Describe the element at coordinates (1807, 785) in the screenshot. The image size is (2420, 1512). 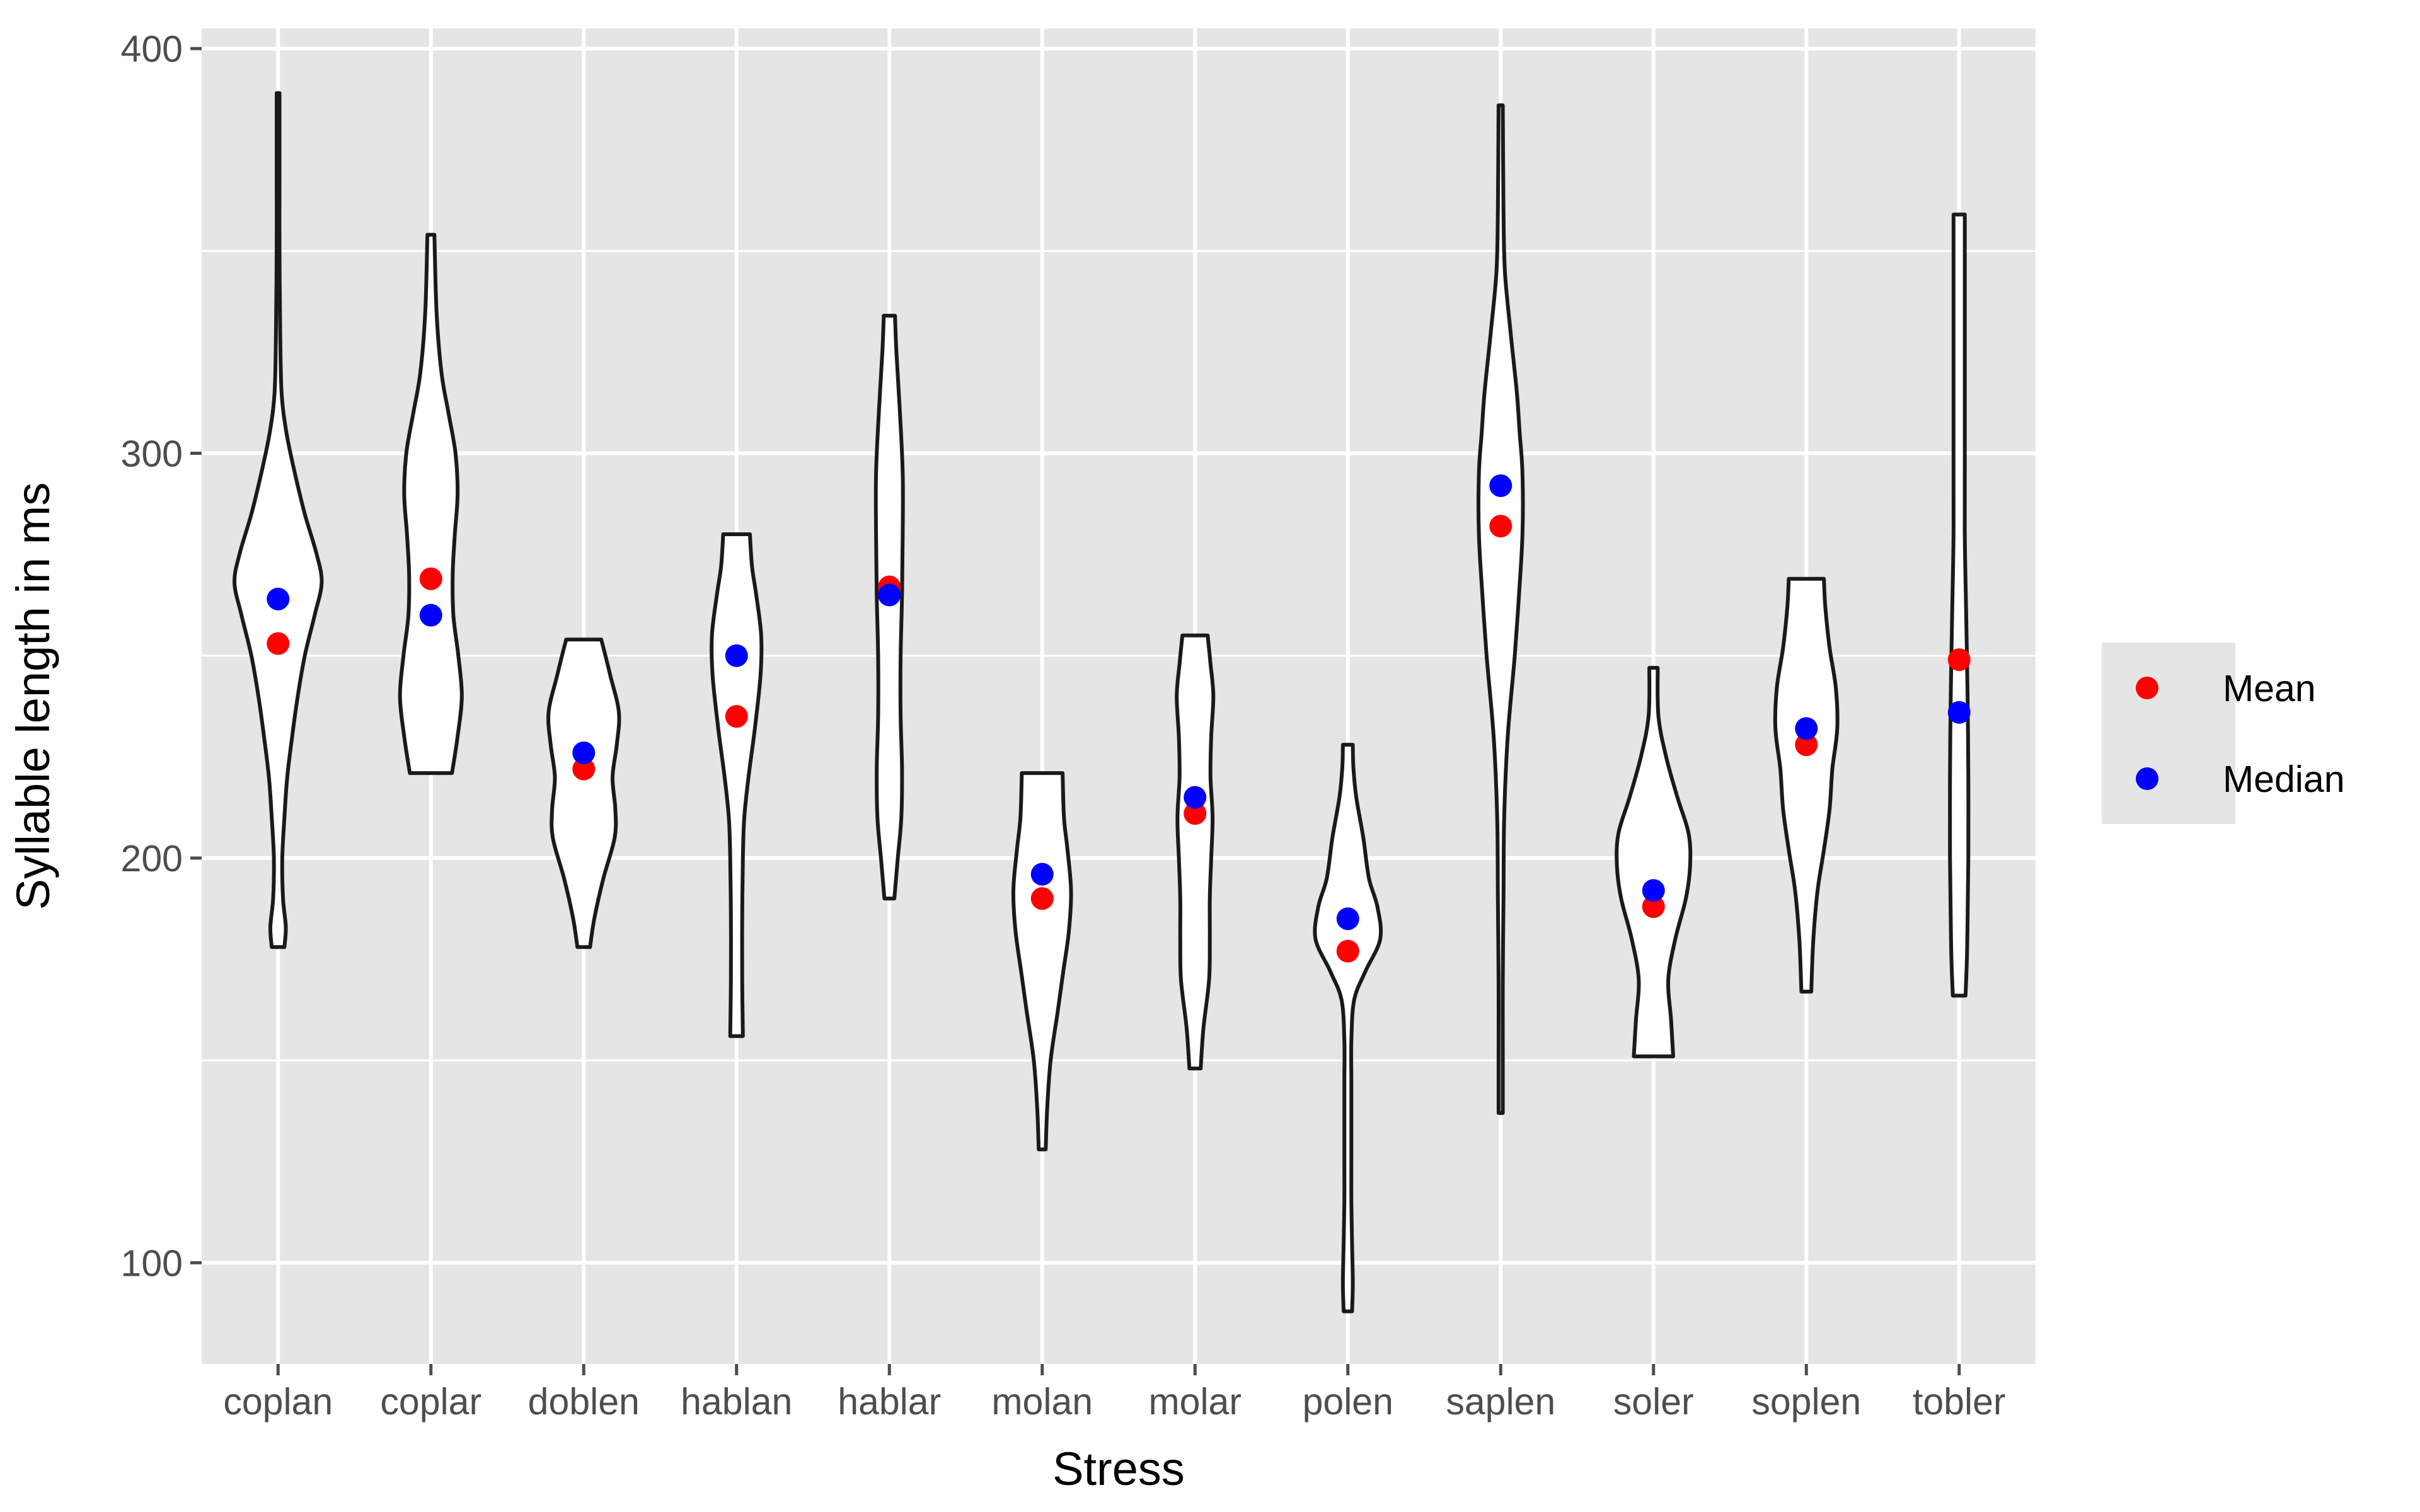
I see `violin-soplen` at that location.